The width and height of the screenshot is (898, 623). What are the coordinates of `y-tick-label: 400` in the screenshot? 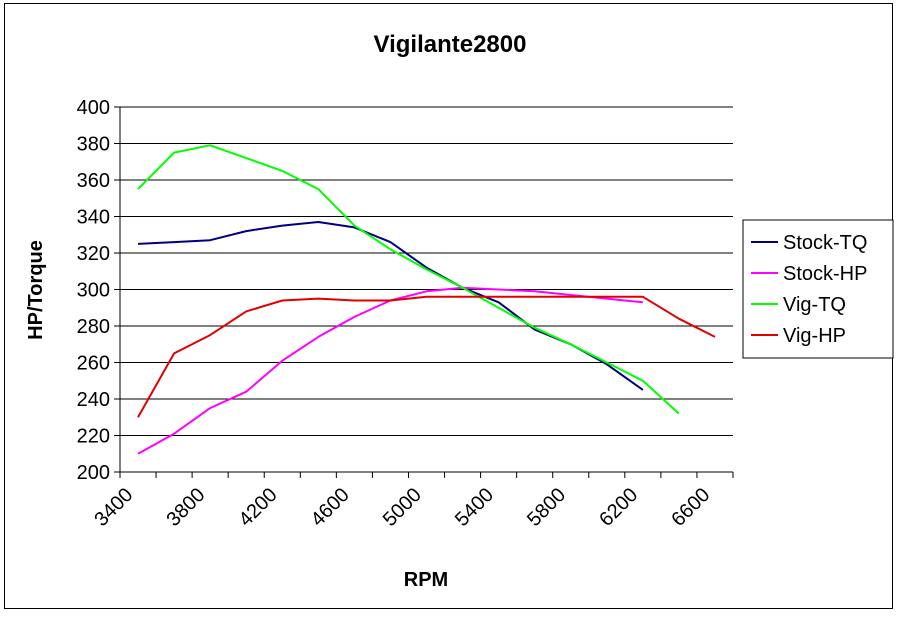 It's located at (93, 108).